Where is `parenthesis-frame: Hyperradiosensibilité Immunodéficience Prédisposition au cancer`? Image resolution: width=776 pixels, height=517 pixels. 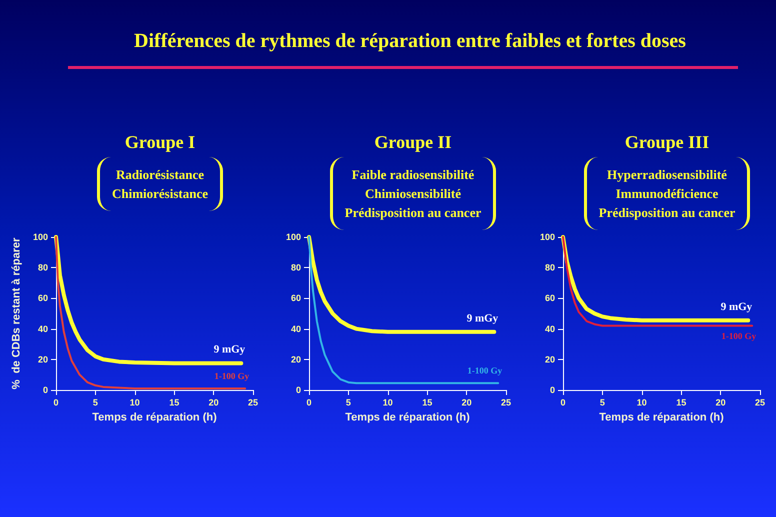
parenthesis-frame: Hyperradiosensibilité Immunodéficience Prédisposition au cancer is located at coordinates (667, 193).